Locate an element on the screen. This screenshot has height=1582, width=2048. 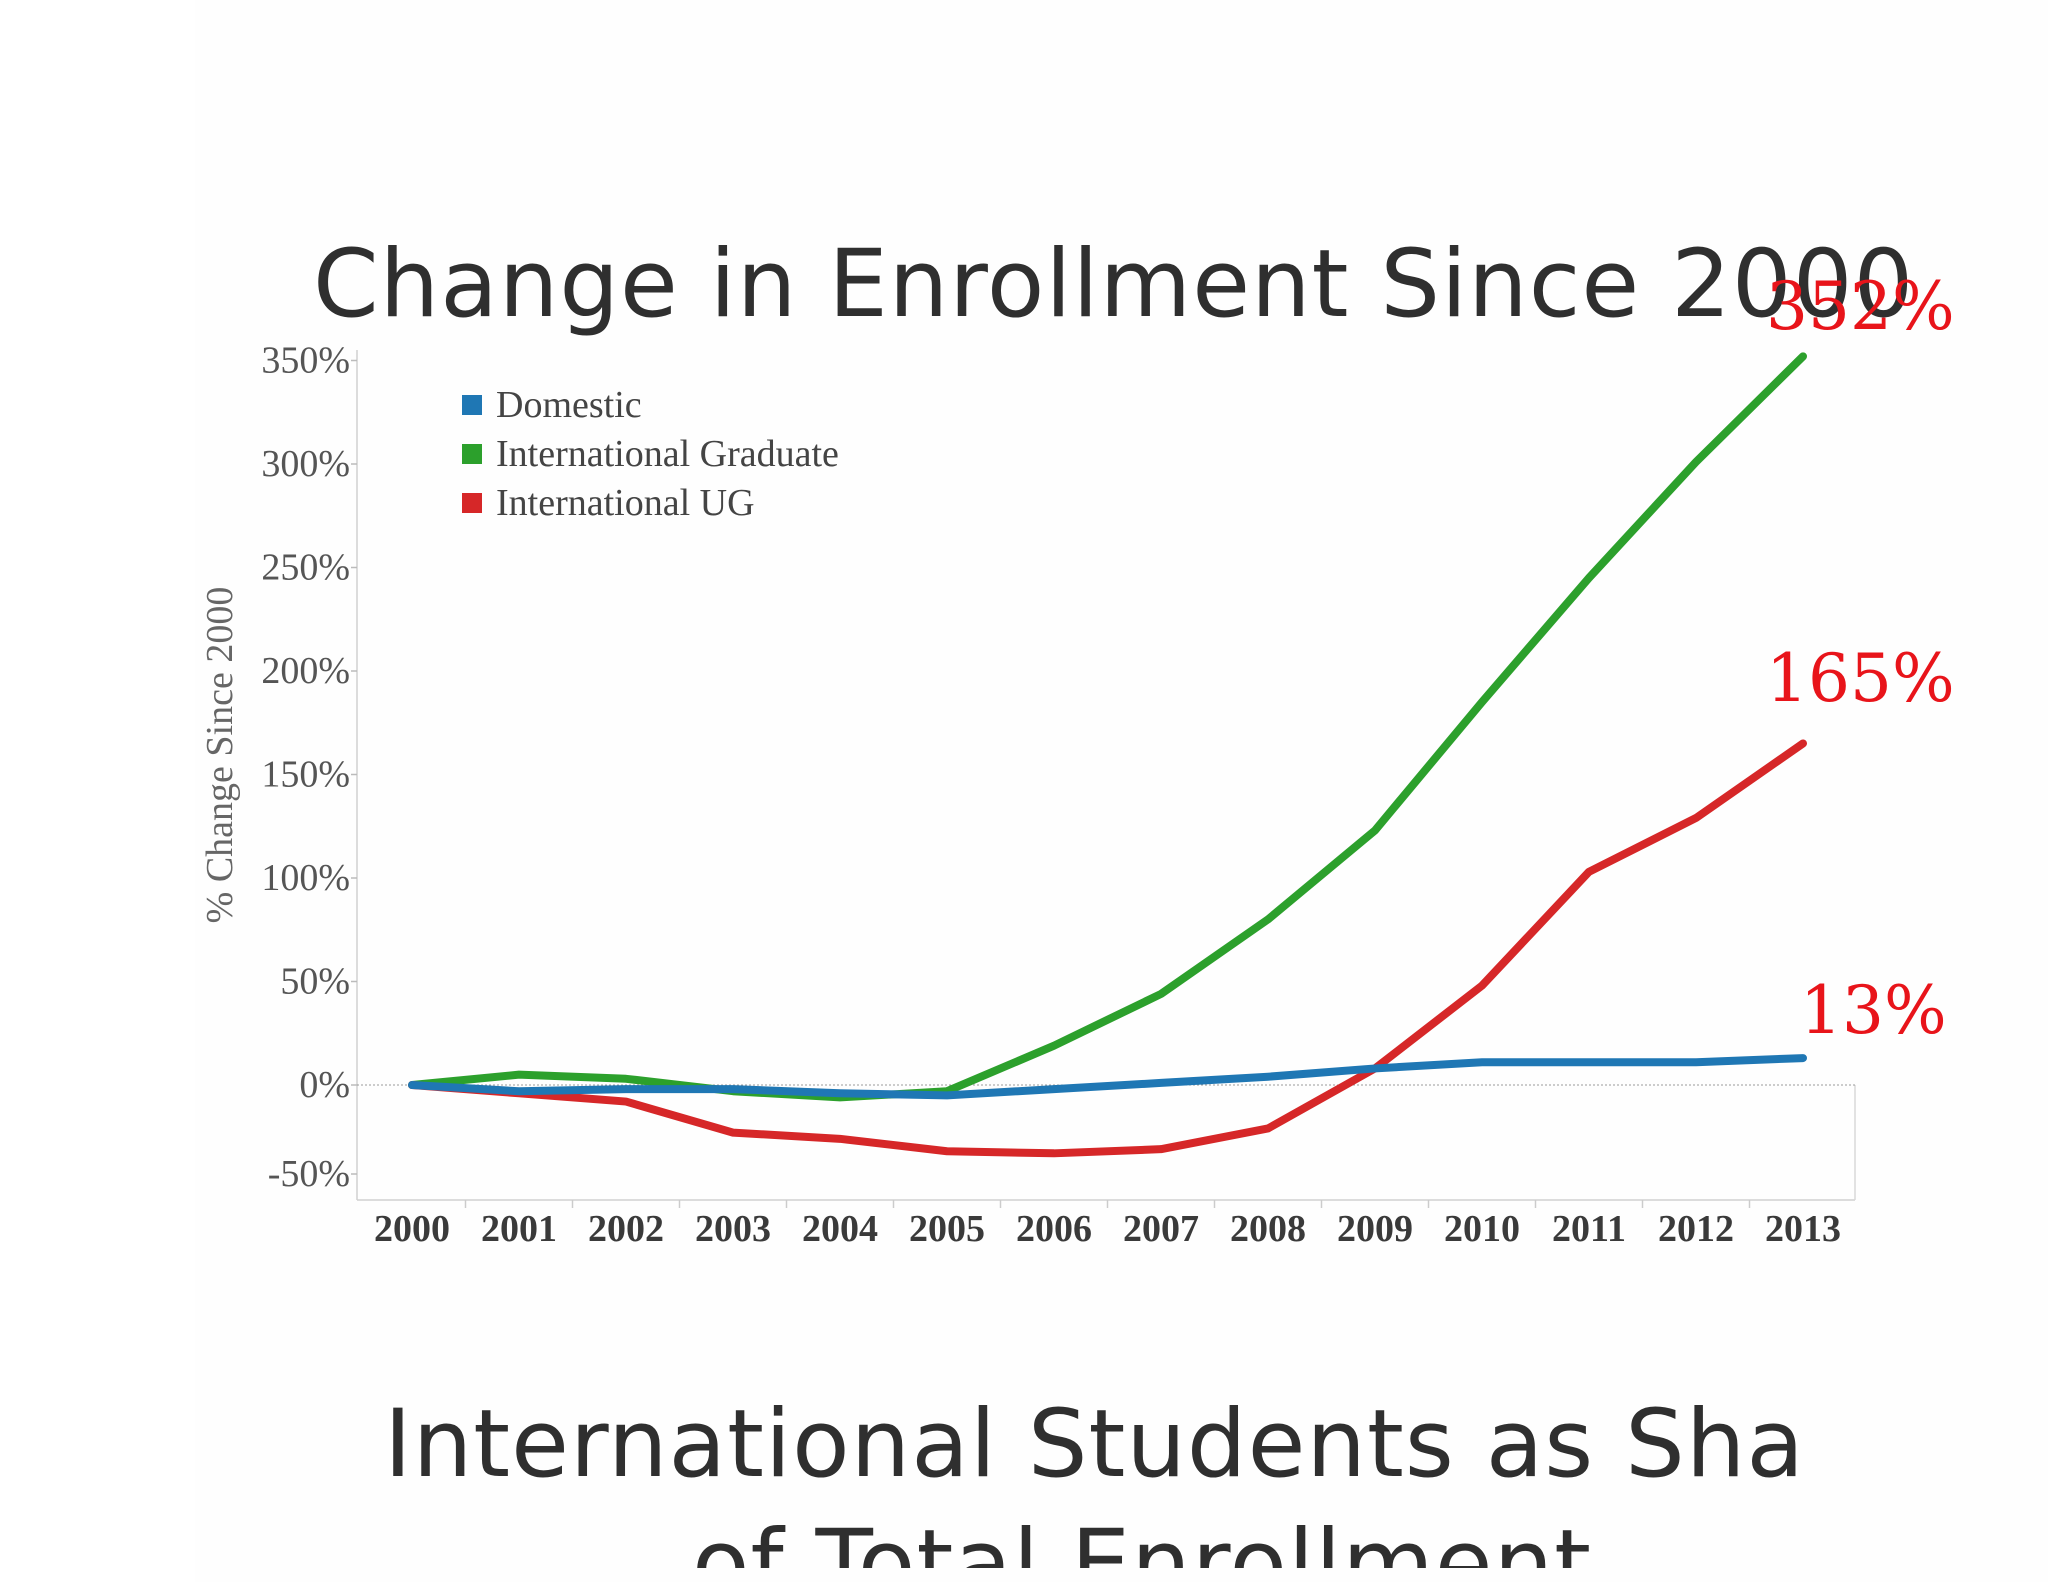
y-tick-label: 300% is located at coordinates (305, 464).